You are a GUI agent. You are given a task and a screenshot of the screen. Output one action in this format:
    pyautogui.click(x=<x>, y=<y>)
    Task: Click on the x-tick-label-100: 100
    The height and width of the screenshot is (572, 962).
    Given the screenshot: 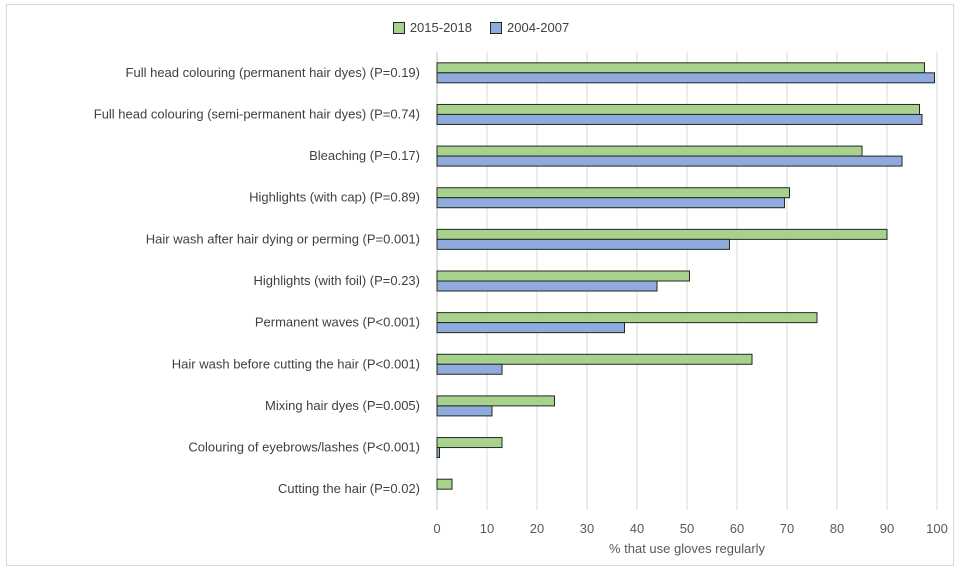 What is the action you would take?
    pyautogui.click(x=937, y=528)
    